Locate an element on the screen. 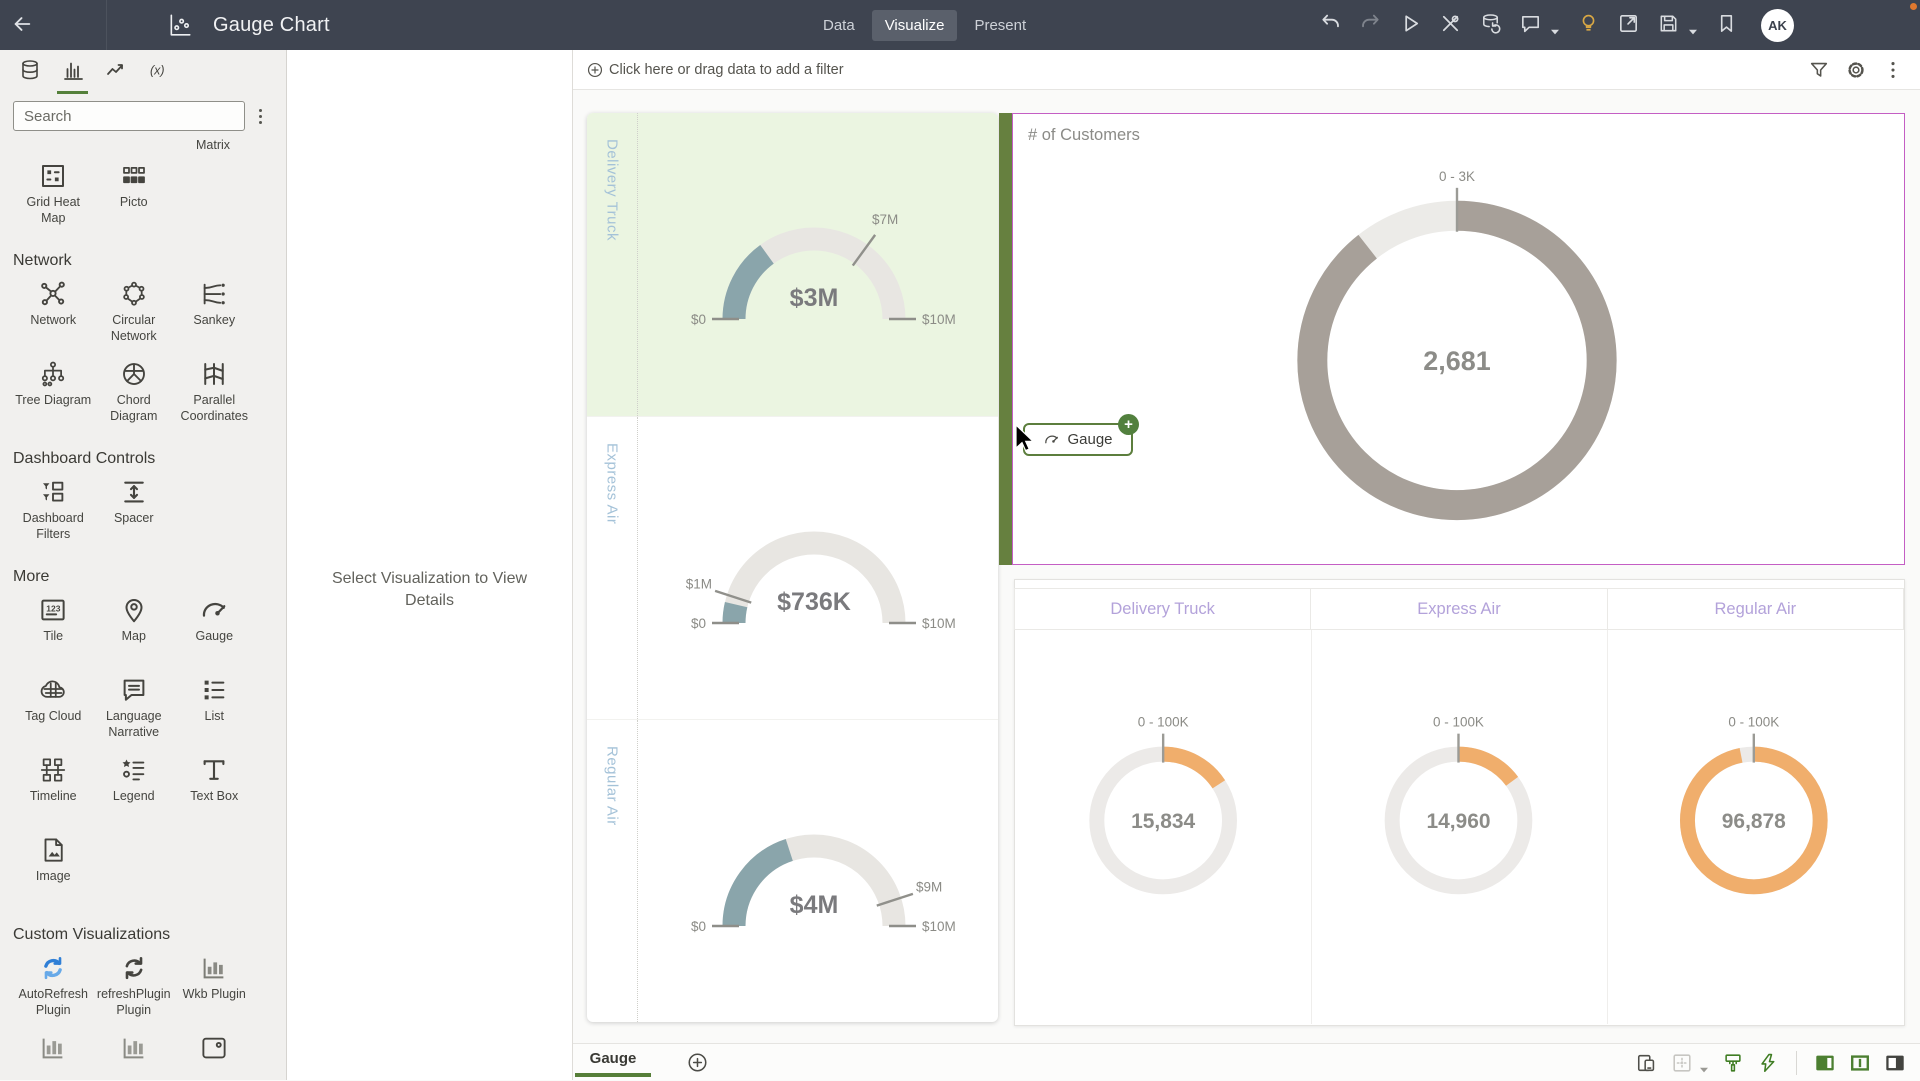 Image resolution: width=1920 pixels, height=1081 pixels. viz-item-matrix: Matrix is located at coordinates (213, 145).